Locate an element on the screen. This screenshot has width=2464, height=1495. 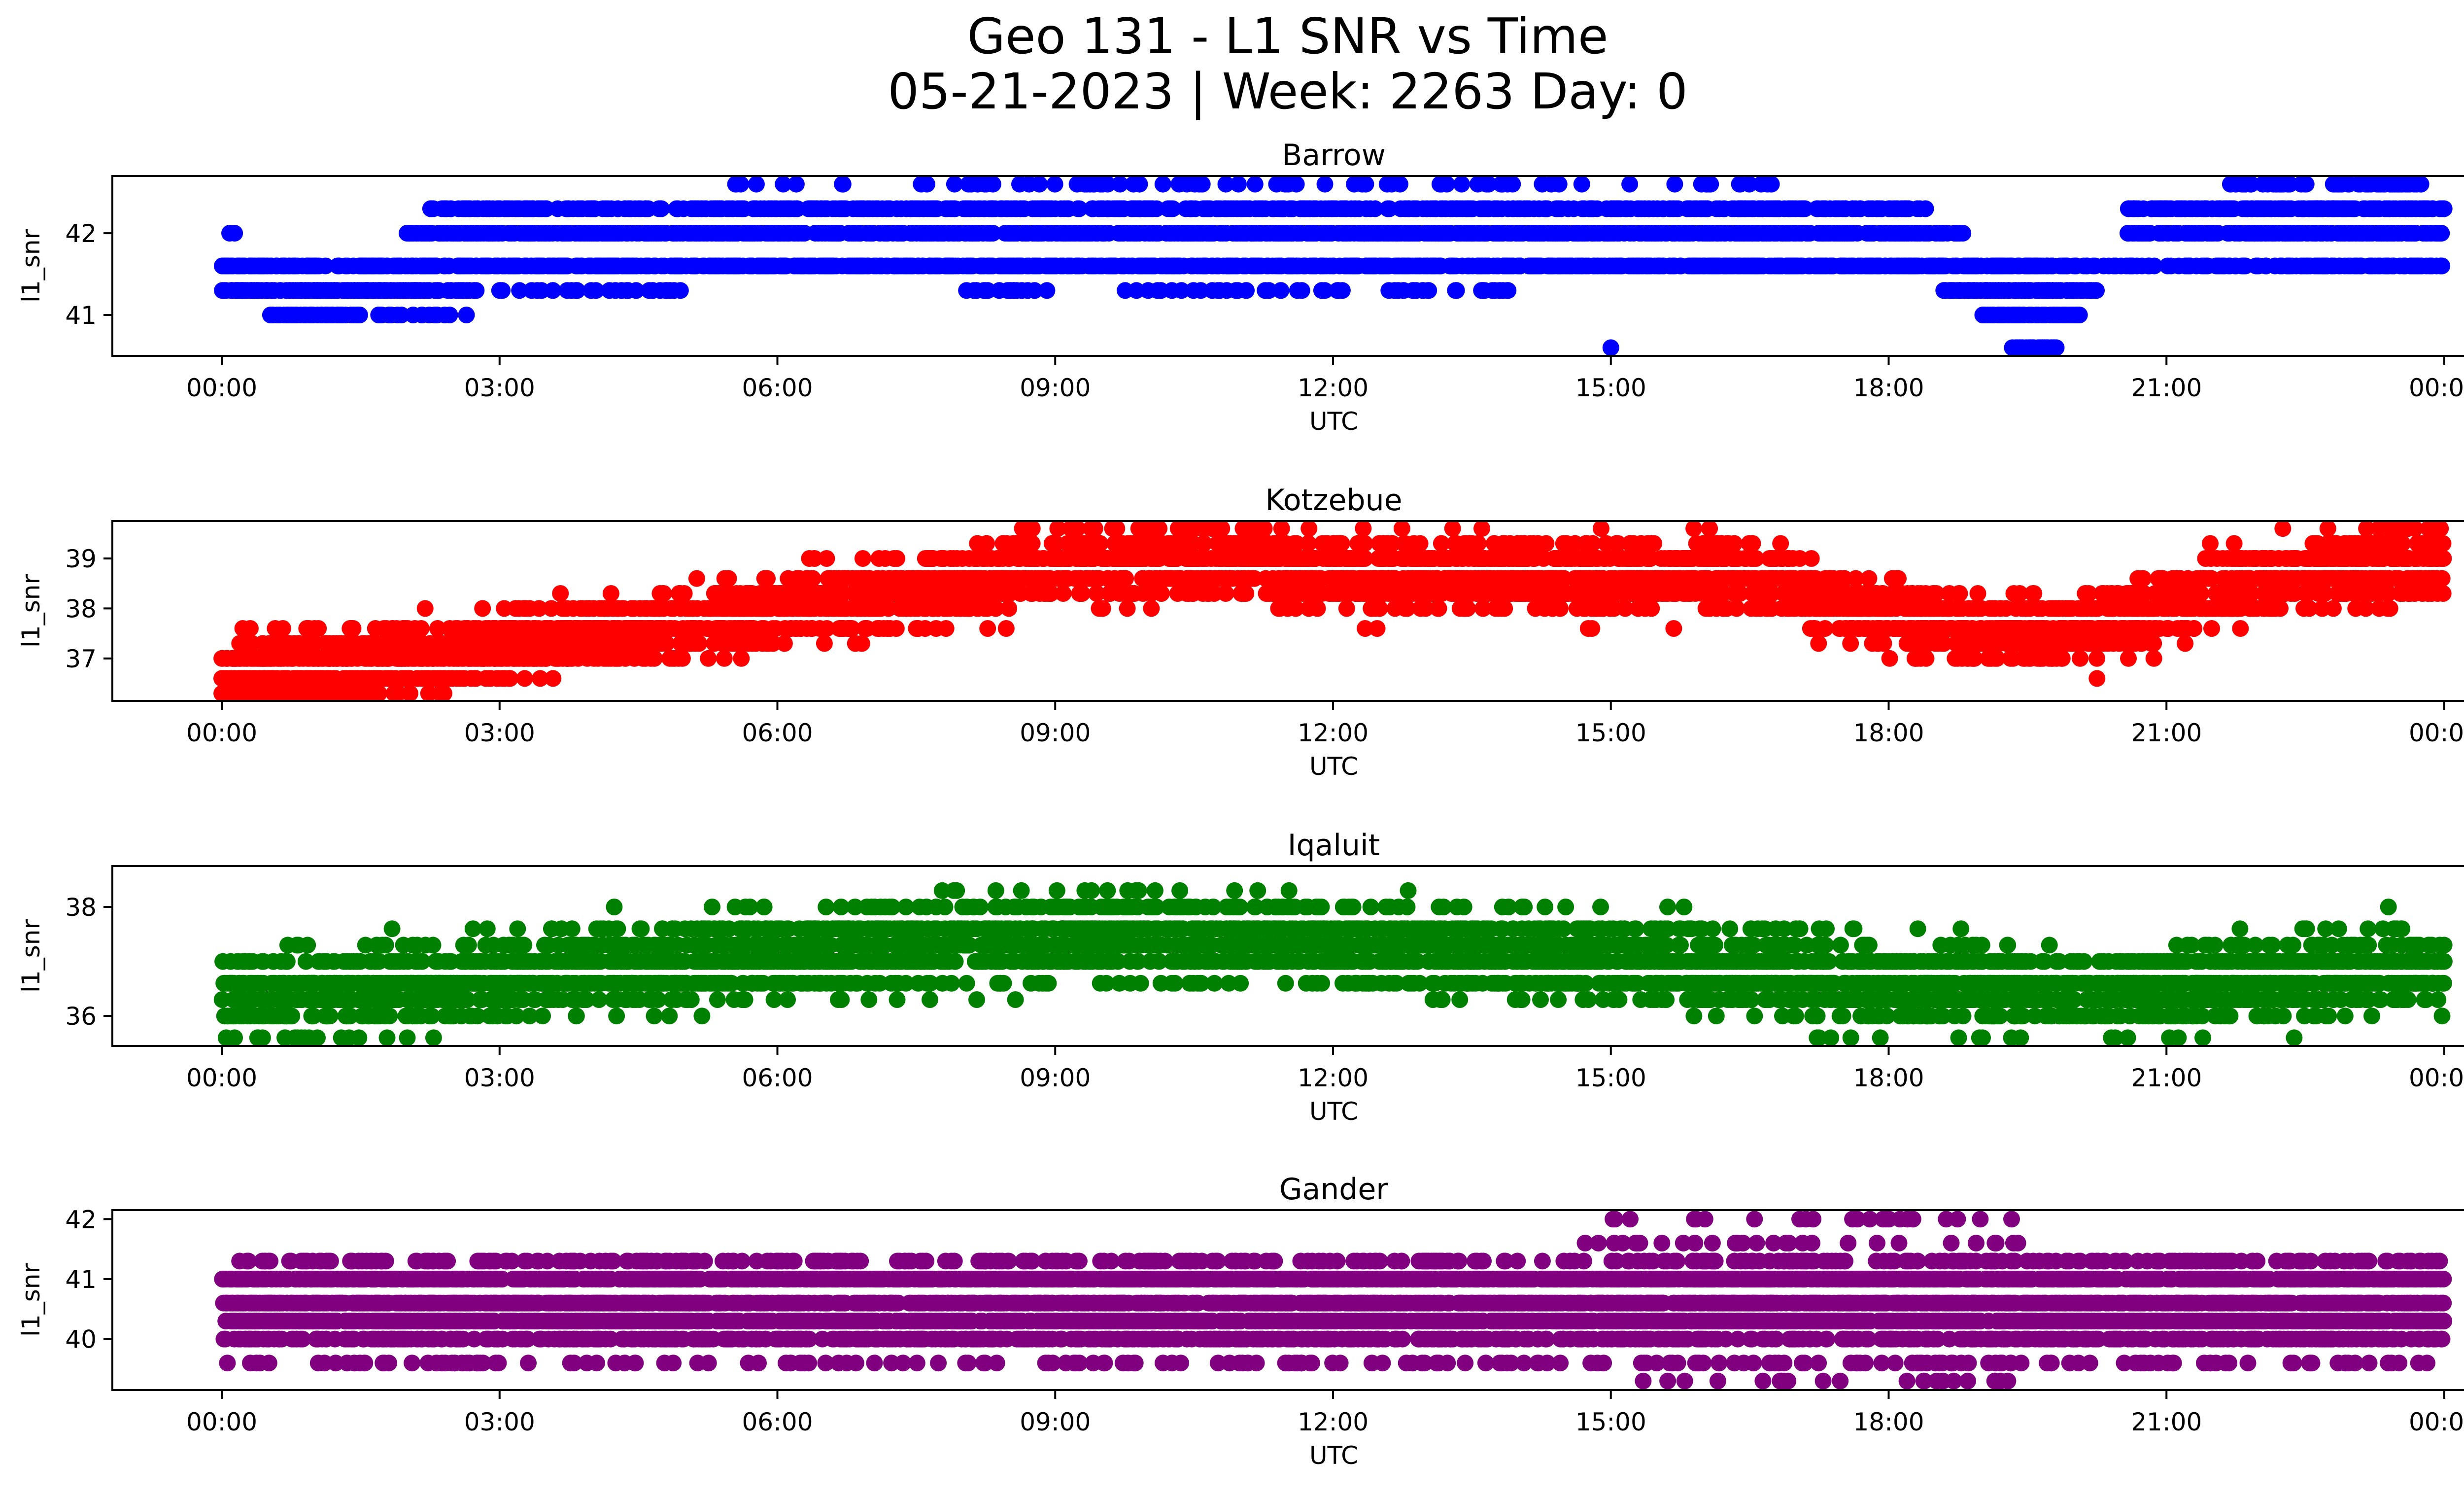
x-tick-label: 21:00 is located at coordinates (2166, 388).